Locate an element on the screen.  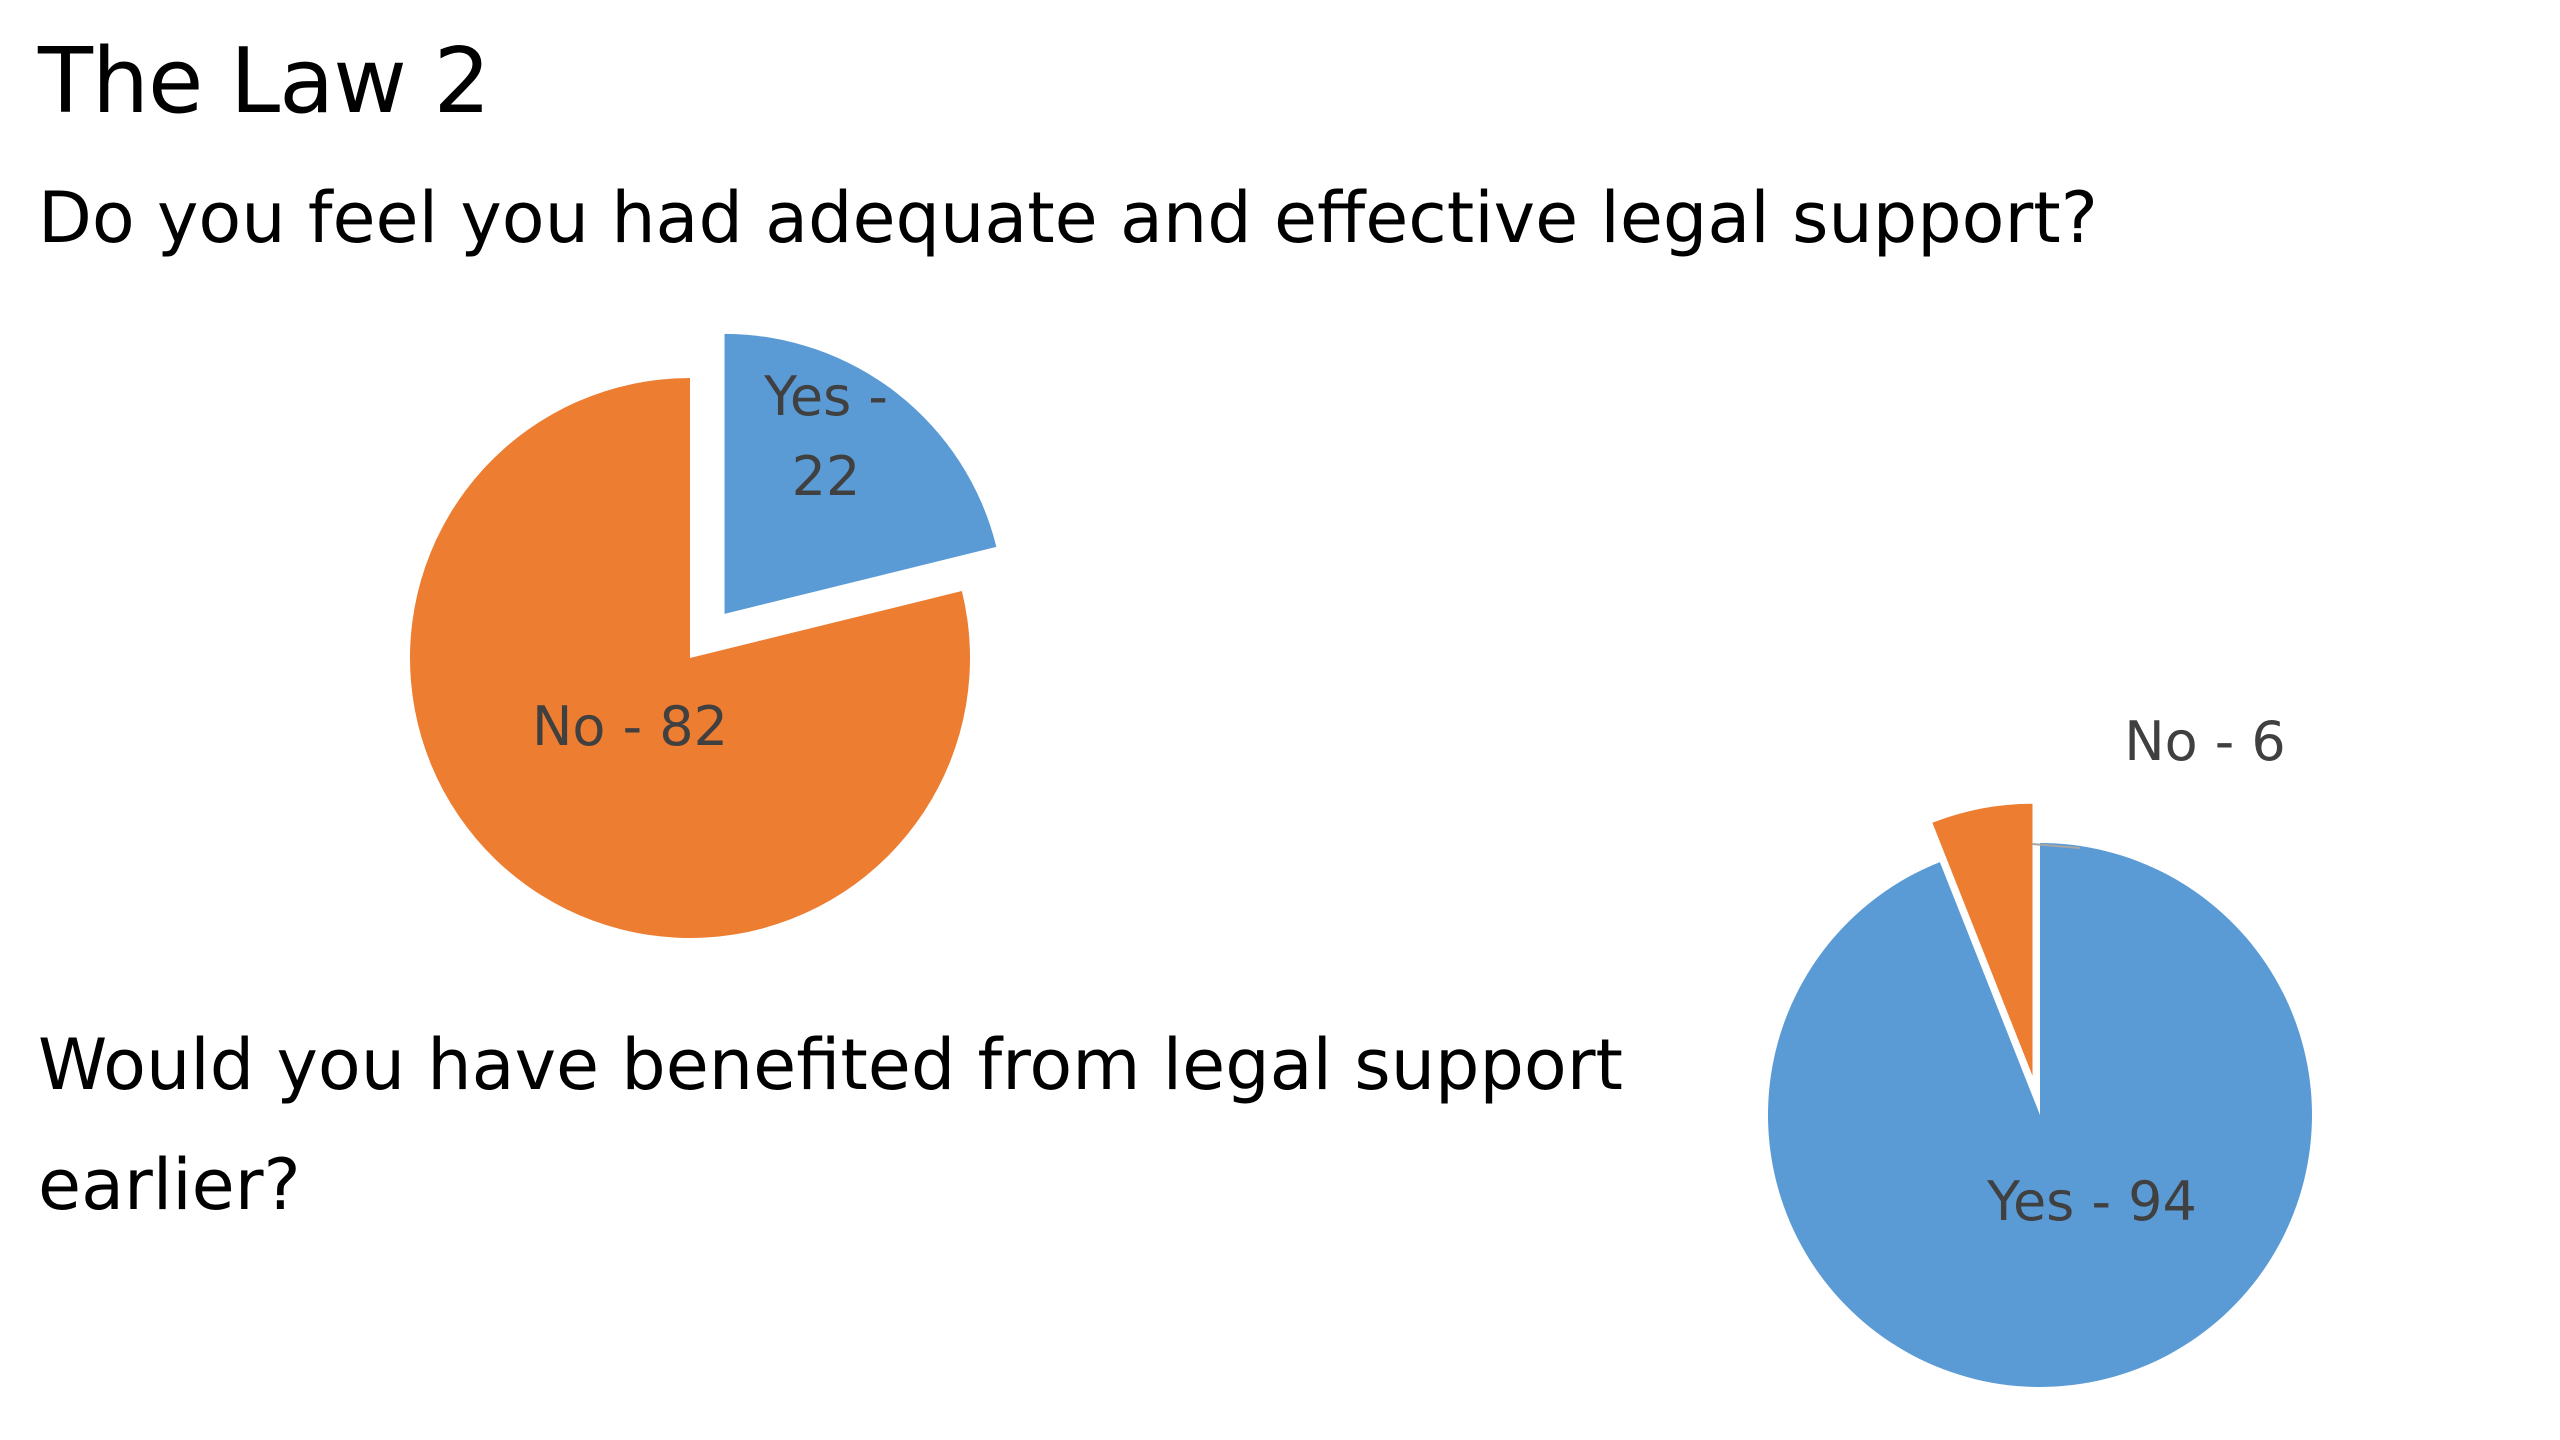
pie-chart-benefited-earlier: No - 6 Yes - 94 is located at coordinates (2039, 1048).